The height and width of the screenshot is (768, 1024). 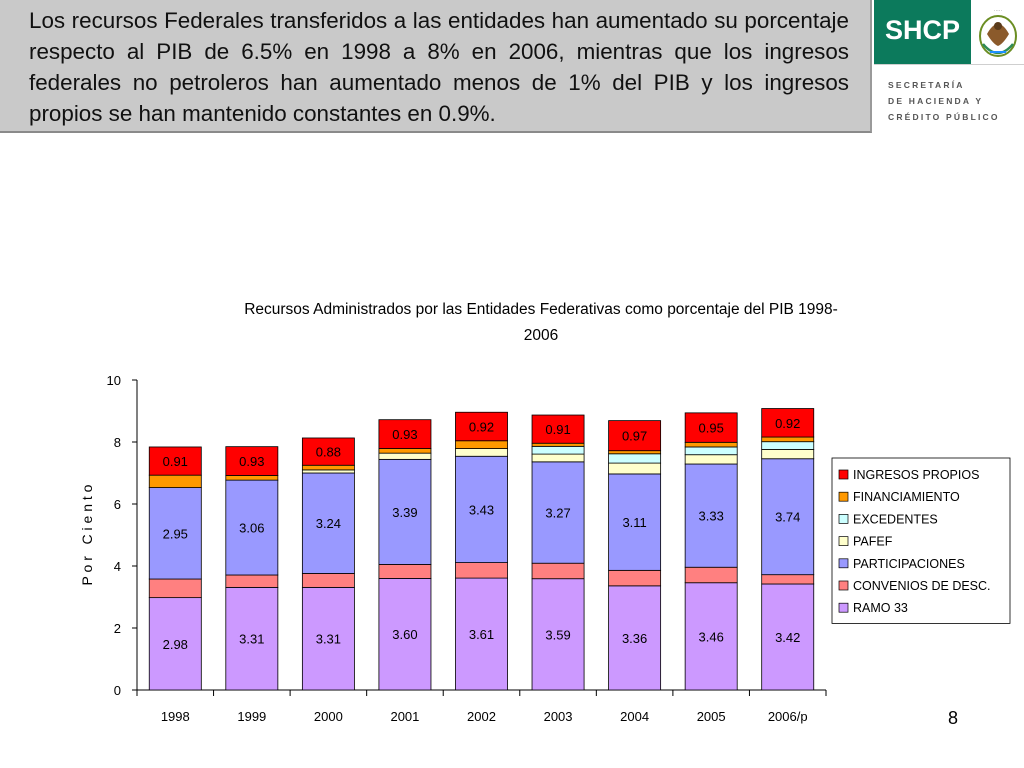 What do you see at coordinates (117, 442) in the screenshot?
I see `y-tick-label: 8` at bounding box center [117, 442].